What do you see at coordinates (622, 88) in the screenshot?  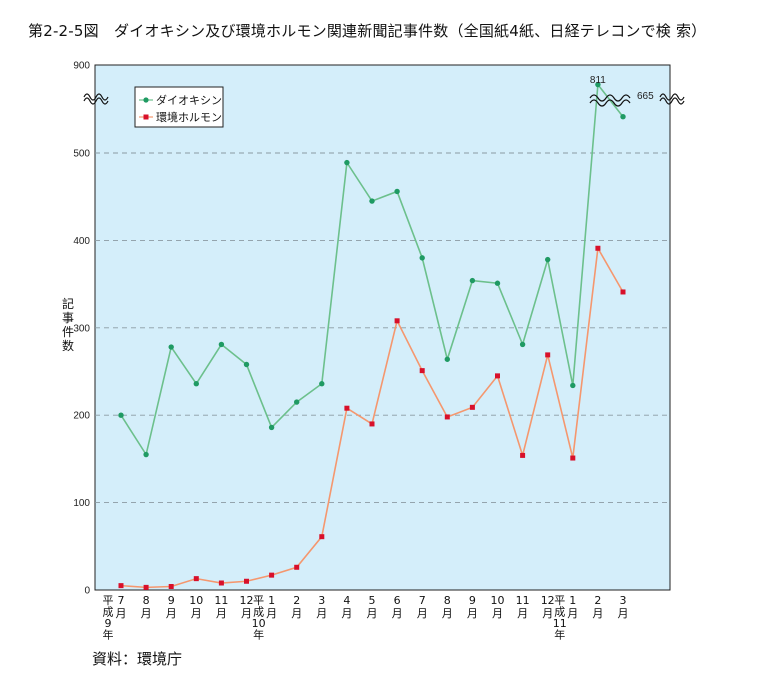 I see `annotations: 811 665` at bounding box center [622, 88].